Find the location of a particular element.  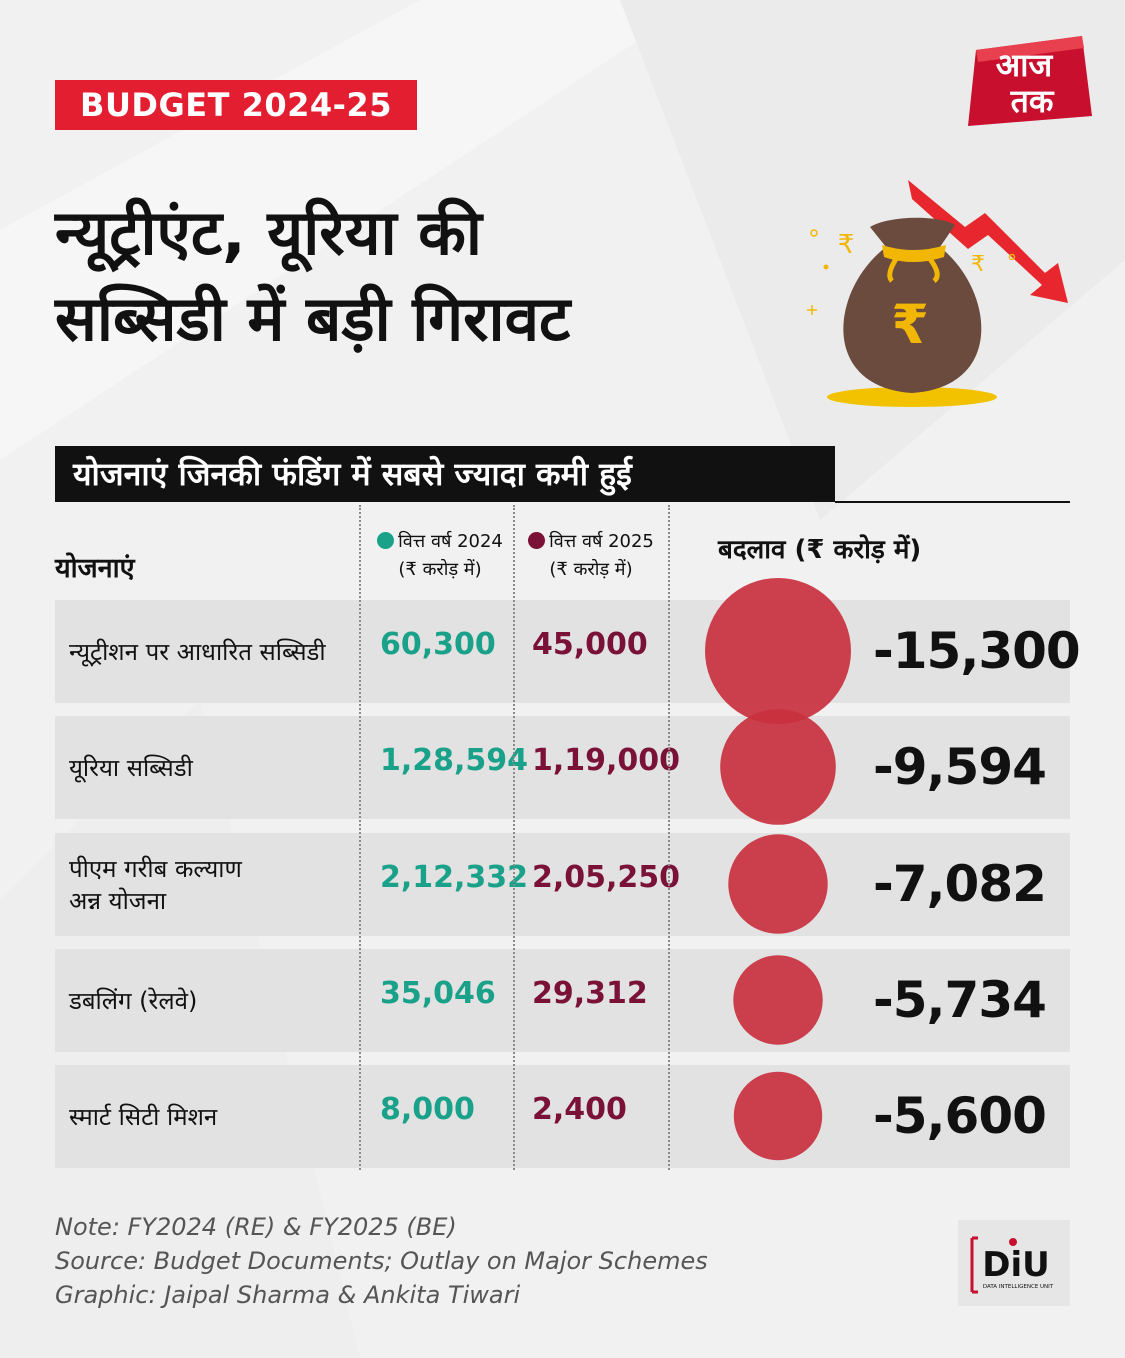

change-value: -5,600 is located at coordinates (960, 1116).